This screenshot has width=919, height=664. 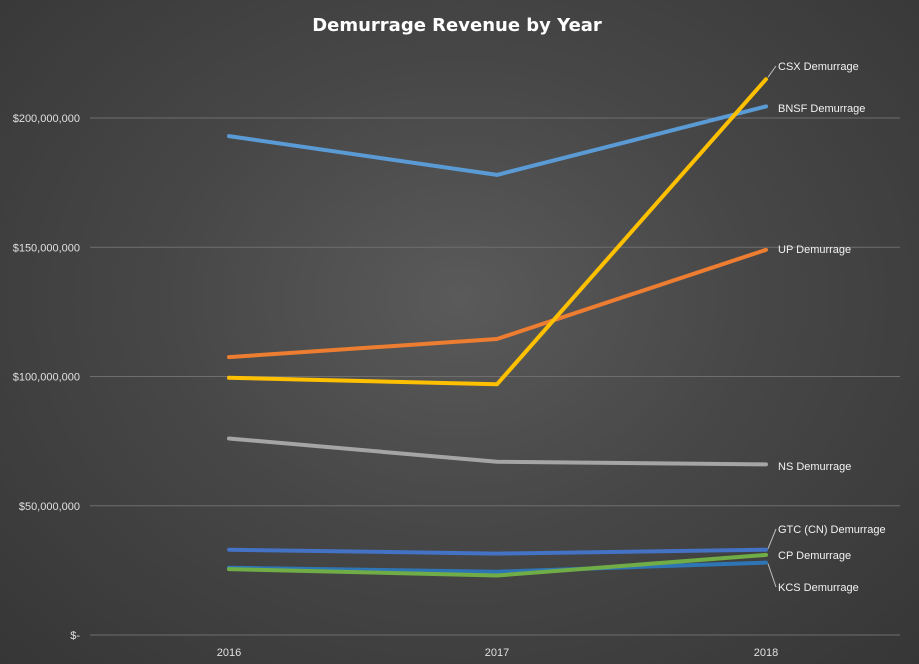 What do you see at coordinates (46, 119) in the screenshot?
I see `y-tick-label: $200,000,000` at bounding box center [46, 119].